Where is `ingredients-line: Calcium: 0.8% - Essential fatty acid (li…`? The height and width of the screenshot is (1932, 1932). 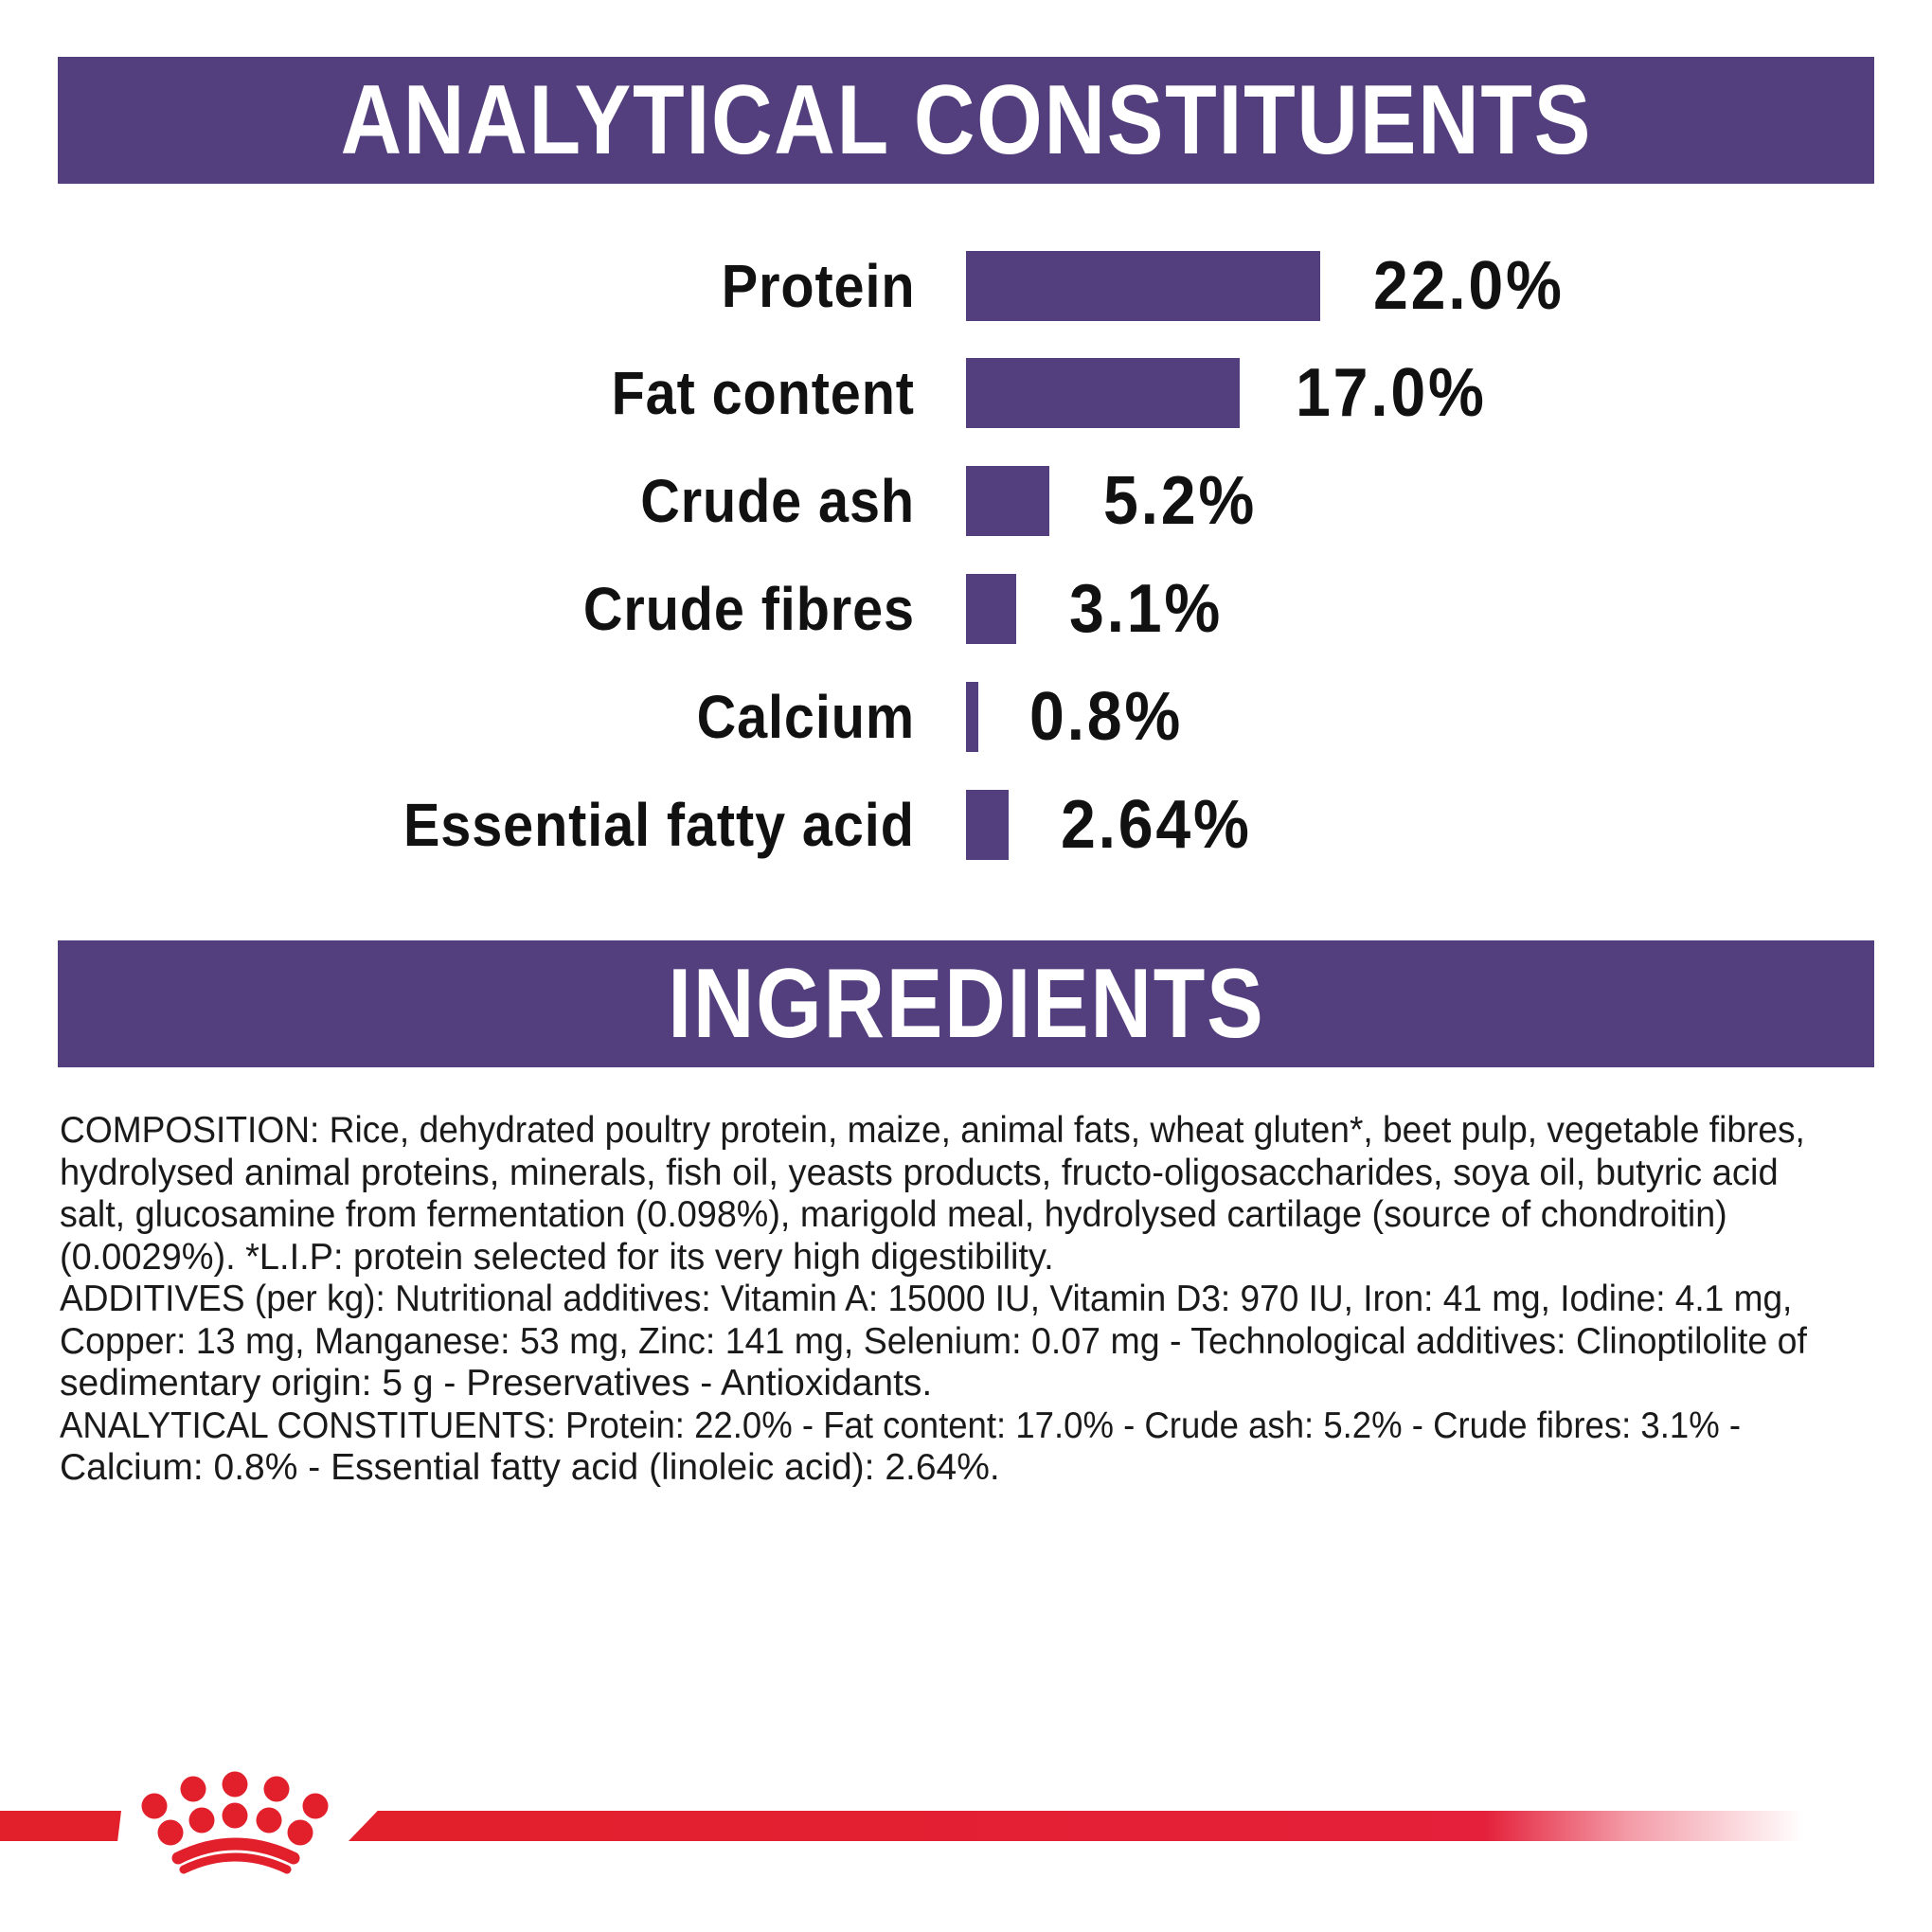
ingredients-line: Calcium: 0.8% - Essential fatty acid (li… is located at coordinates (530, 1467).